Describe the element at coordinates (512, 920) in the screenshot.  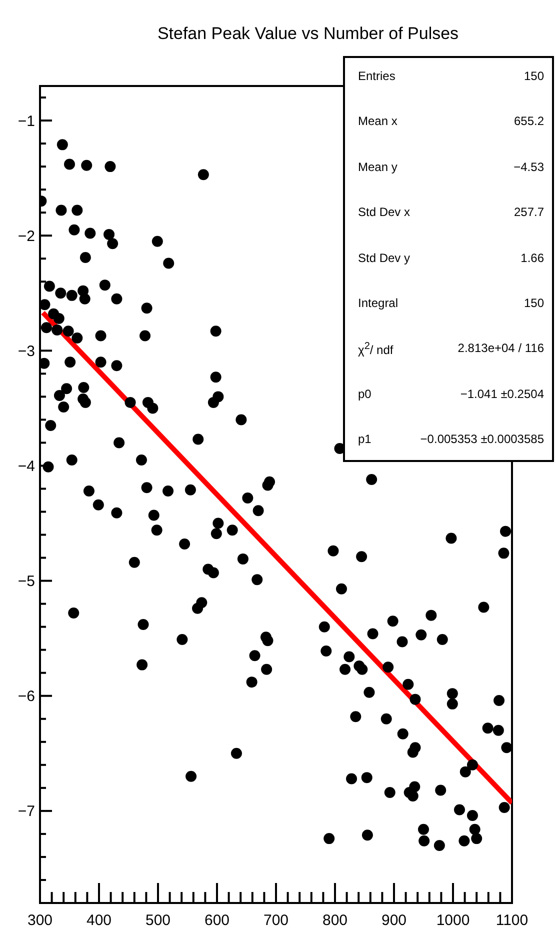
I see `x-tick-label: 1100` at that location.